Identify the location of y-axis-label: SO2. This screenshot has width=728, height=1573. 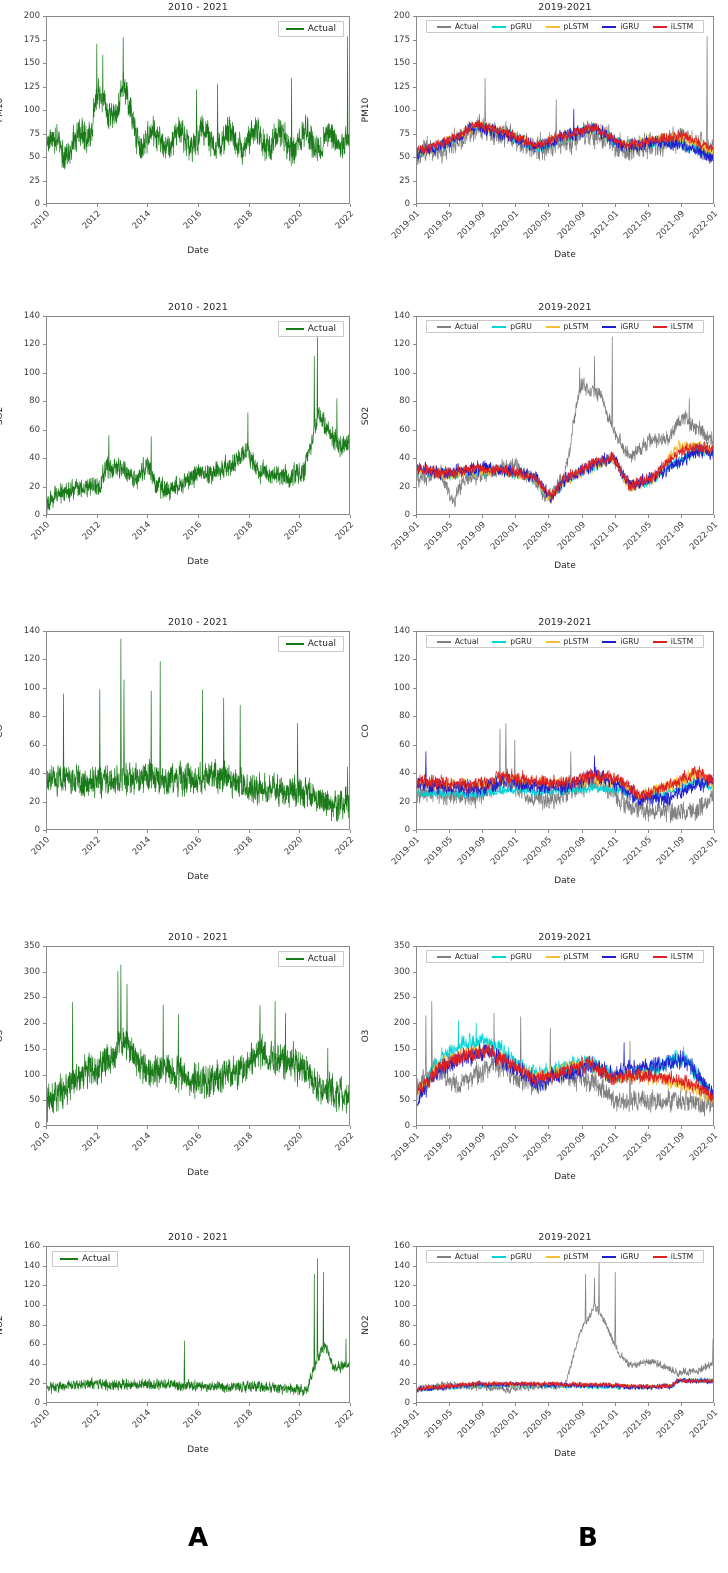
(366, 415).